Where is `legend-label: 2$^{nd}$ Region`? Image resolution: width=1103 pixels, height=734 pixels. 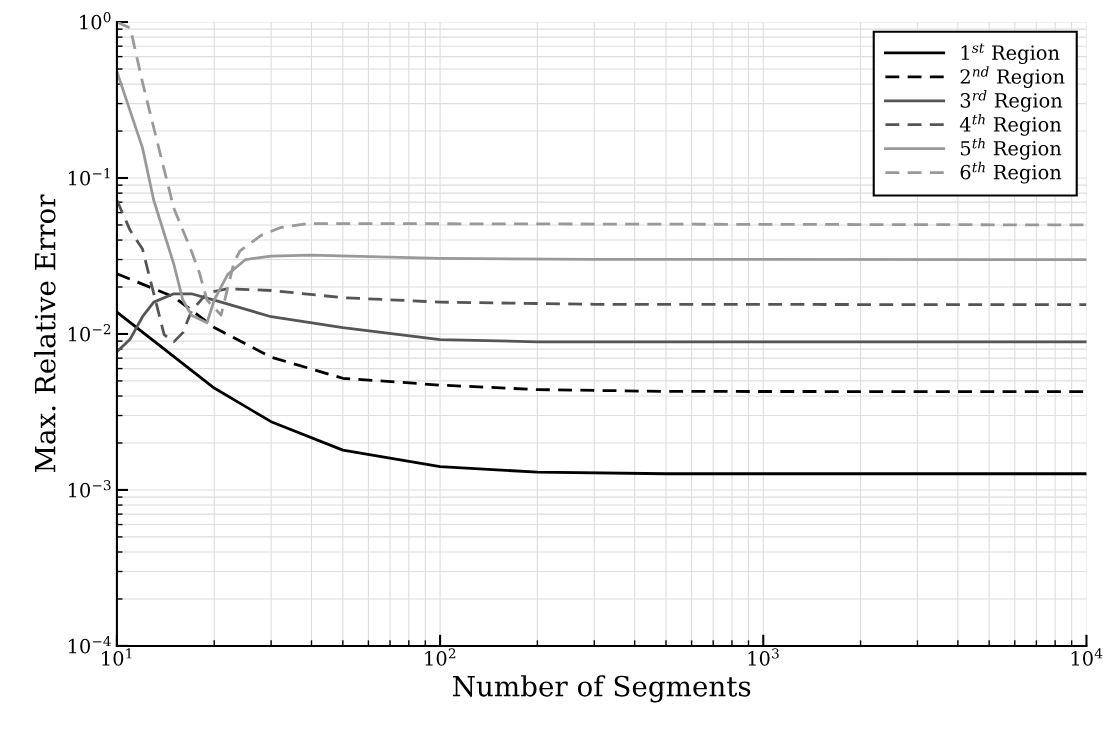
legend-label: 2$^{nd}$ Region is located at coordinates (1012, 77).